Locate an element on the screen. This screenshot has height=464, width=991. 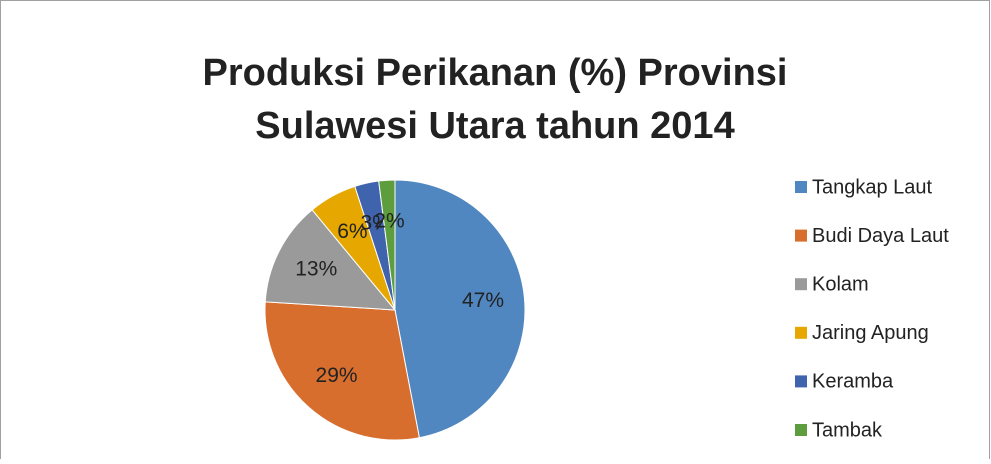
data-label: 6% is located at coordinates (352, 231).